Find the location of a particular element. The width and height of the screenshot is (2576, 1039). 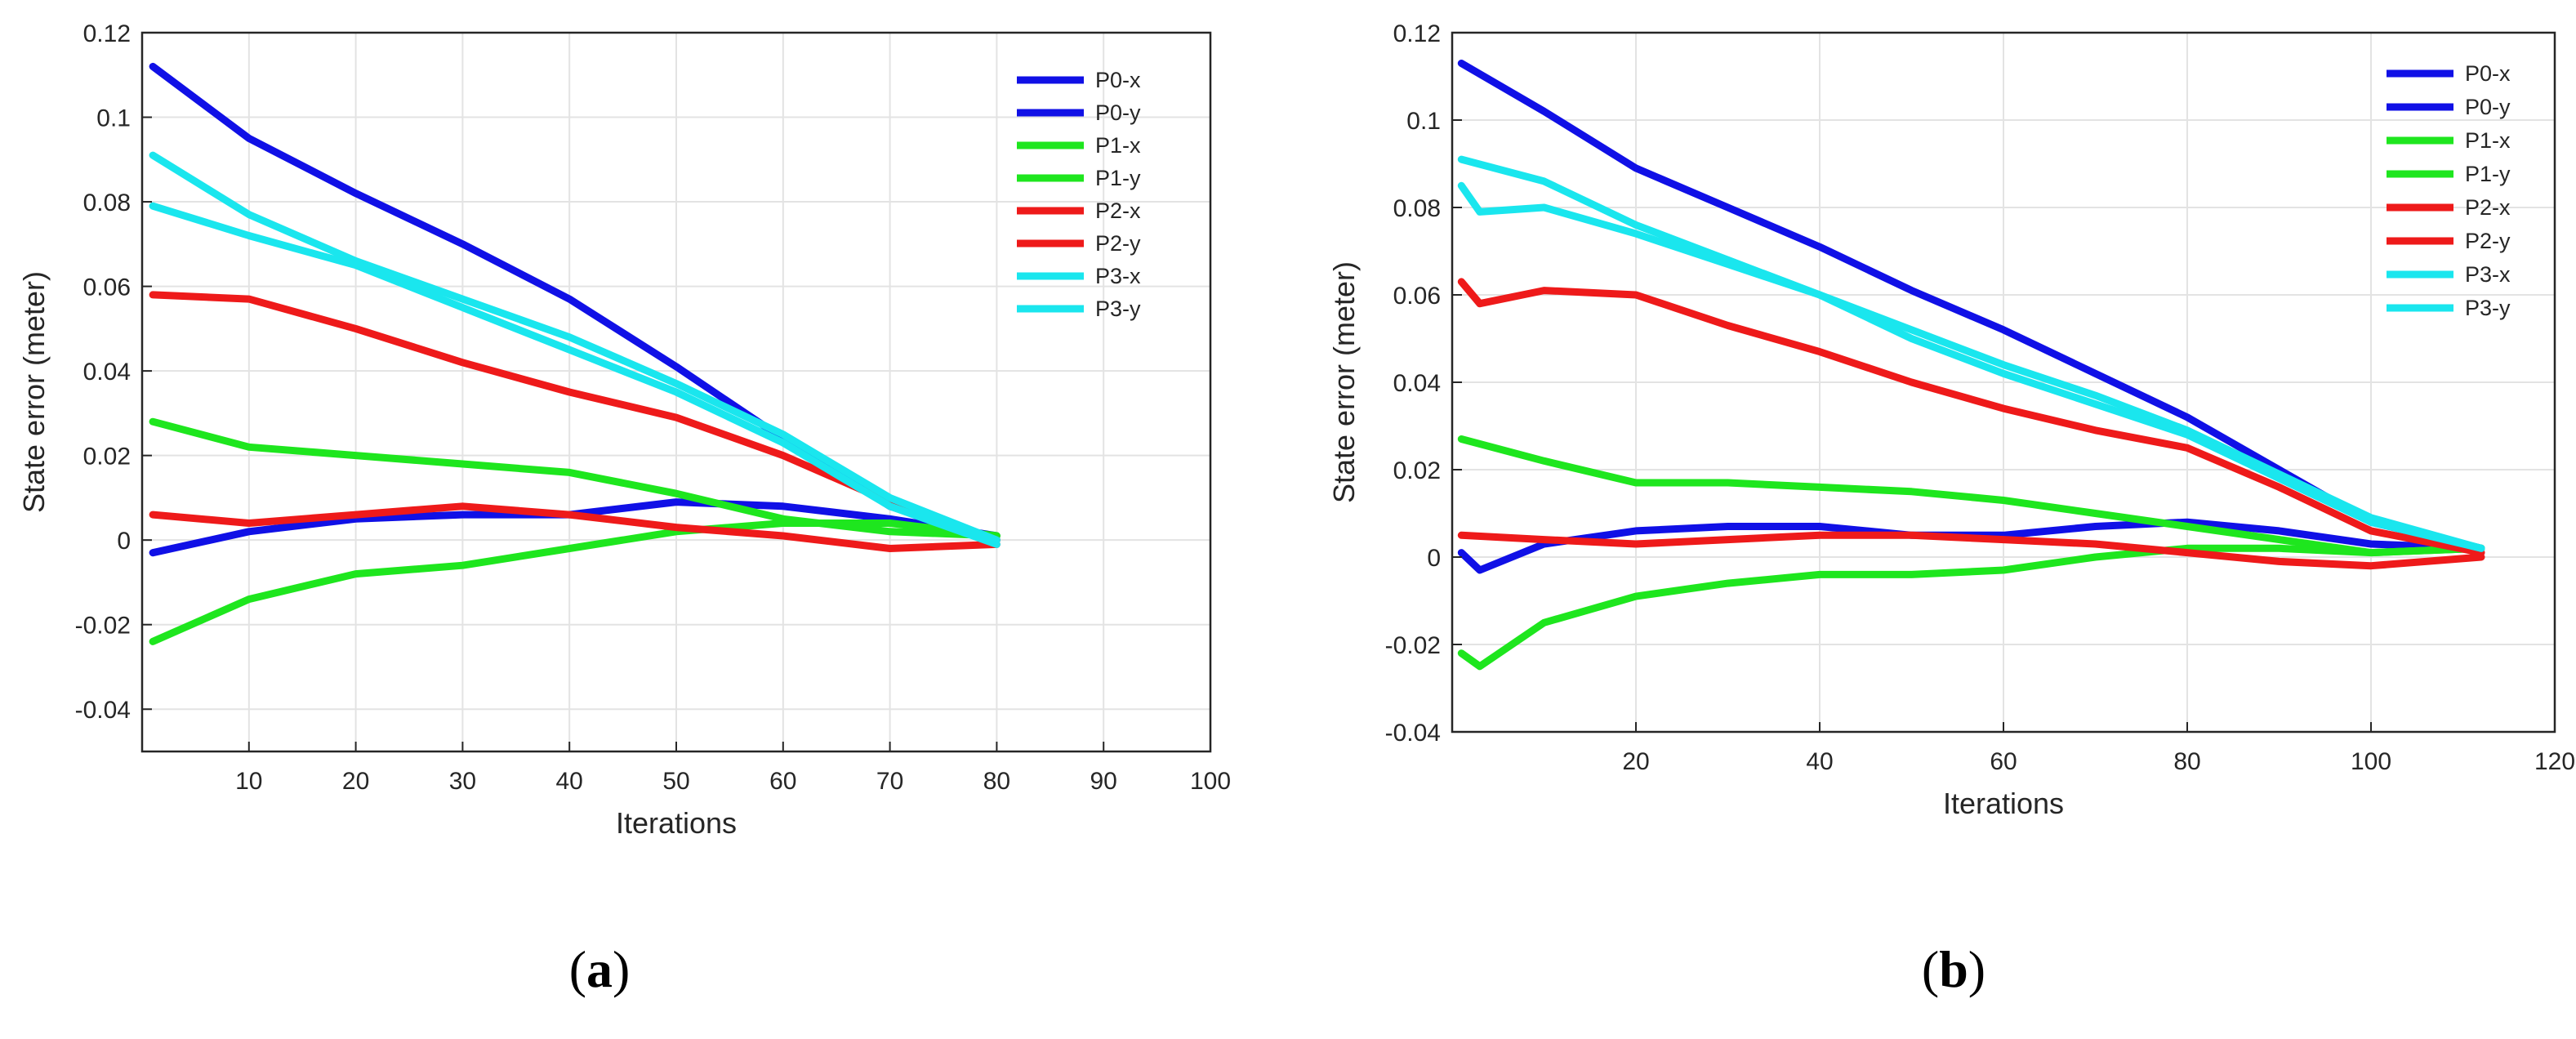

series-line-p3-x is located at coordinates (575, 347).